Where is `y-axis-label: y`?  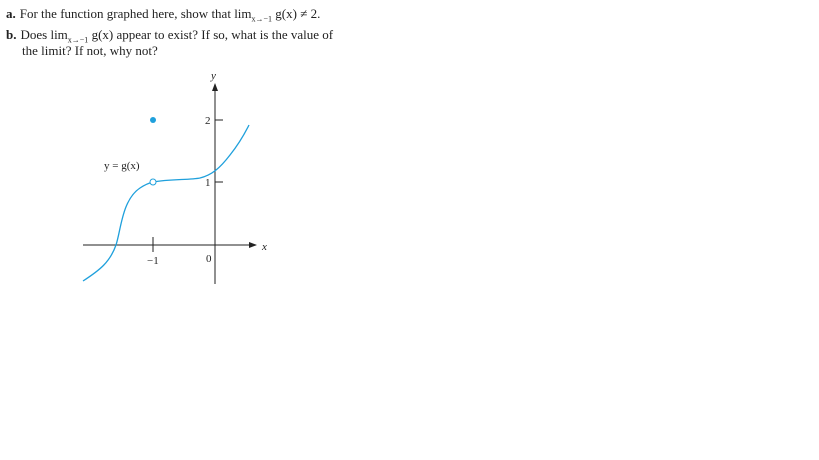
y-axis-label: y is located at coordinates (213, 76).